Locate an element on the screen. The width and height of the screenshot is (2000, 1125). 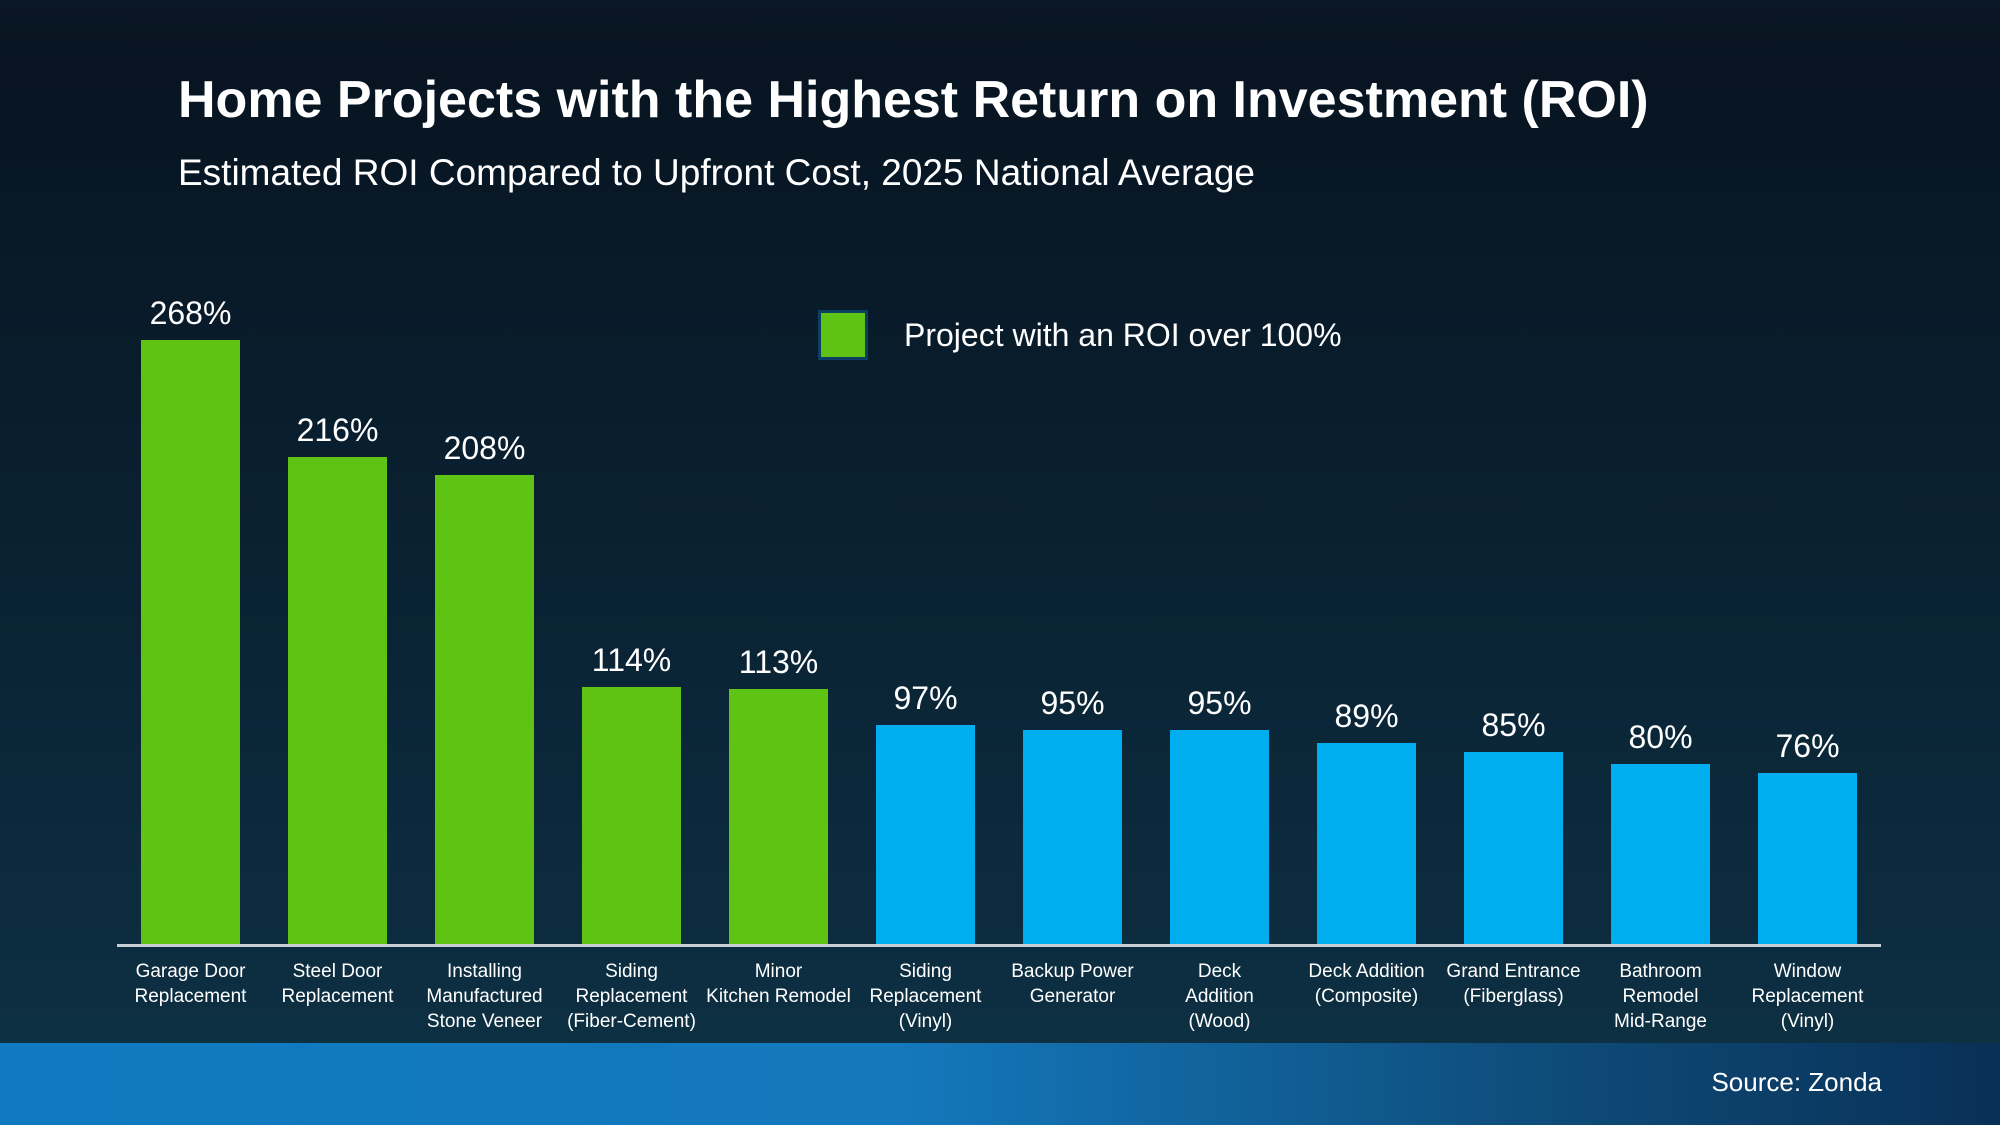
category-label: Garage Door Replacement is located at coordinates (190, 984).